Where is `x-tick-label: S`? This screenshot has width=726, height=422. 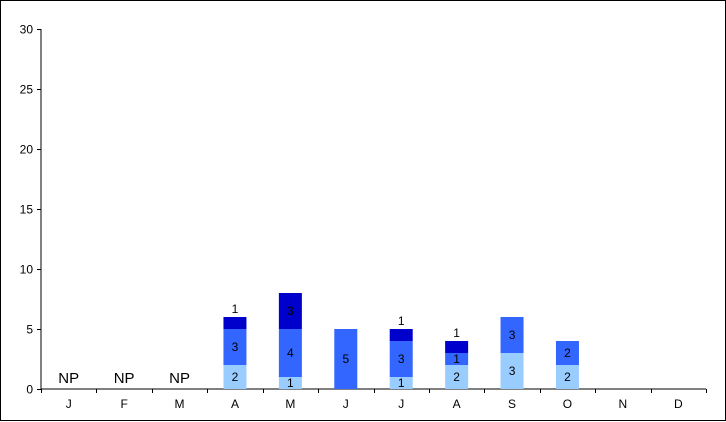 x-tick-label: S is located at coordinates (512, 404).